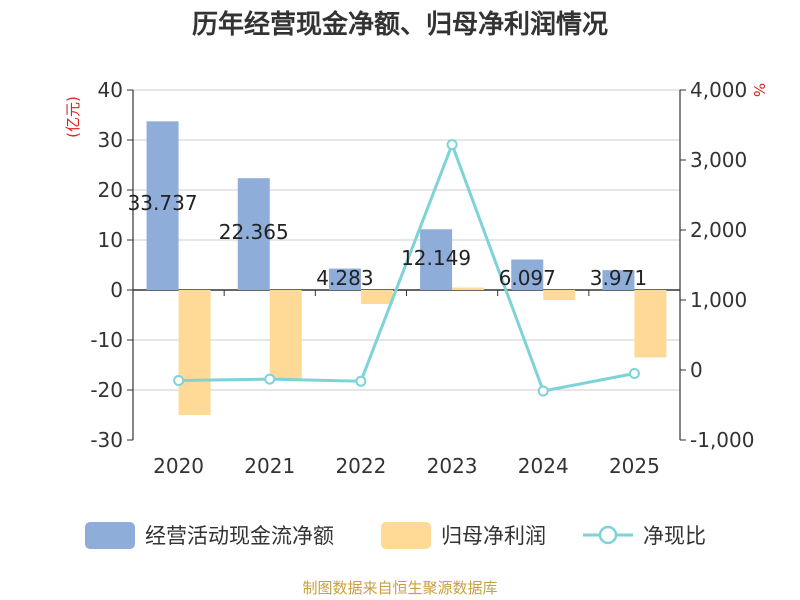 The width and height of the screenshot is (800, 600). I want to click on legend: 经营活动现金流净额 归母净利润 净现比, so click(395, 535).